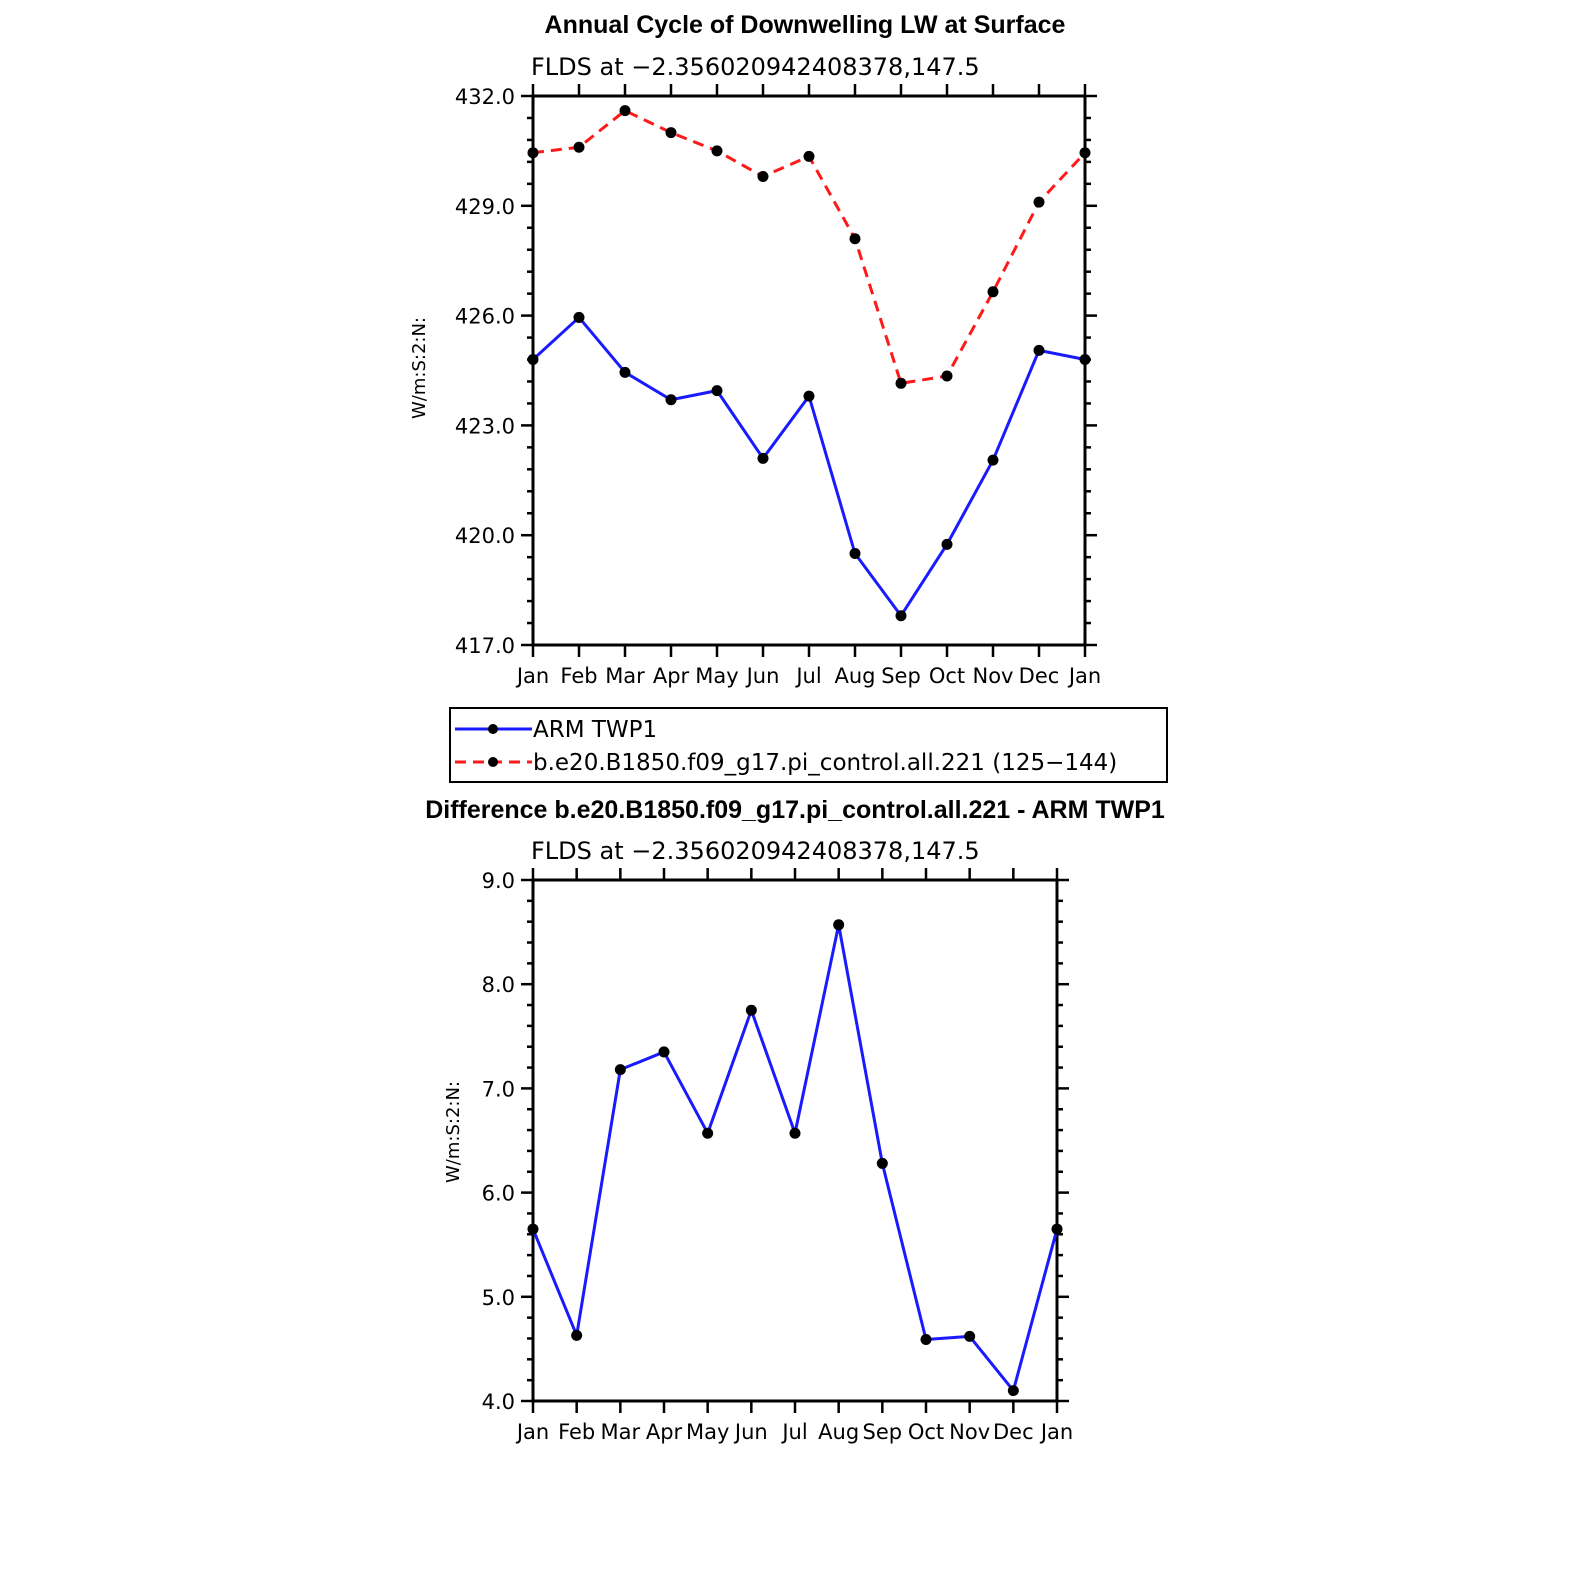 Image resolution: width=1574 pixels, height=1574 pixels. Describe the element at coordinates (901, 676) in the screenshot. I see `top-x-tick-label: Sep` at that location.